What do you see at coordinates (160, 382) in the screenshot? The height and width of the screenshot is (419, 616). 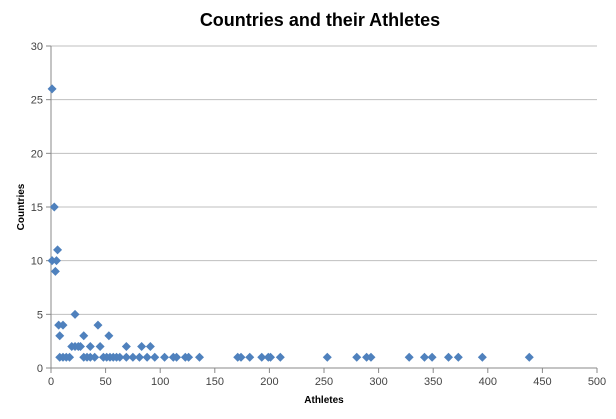 I see `x-tick-label: 100` at bounding box center [160, 382].